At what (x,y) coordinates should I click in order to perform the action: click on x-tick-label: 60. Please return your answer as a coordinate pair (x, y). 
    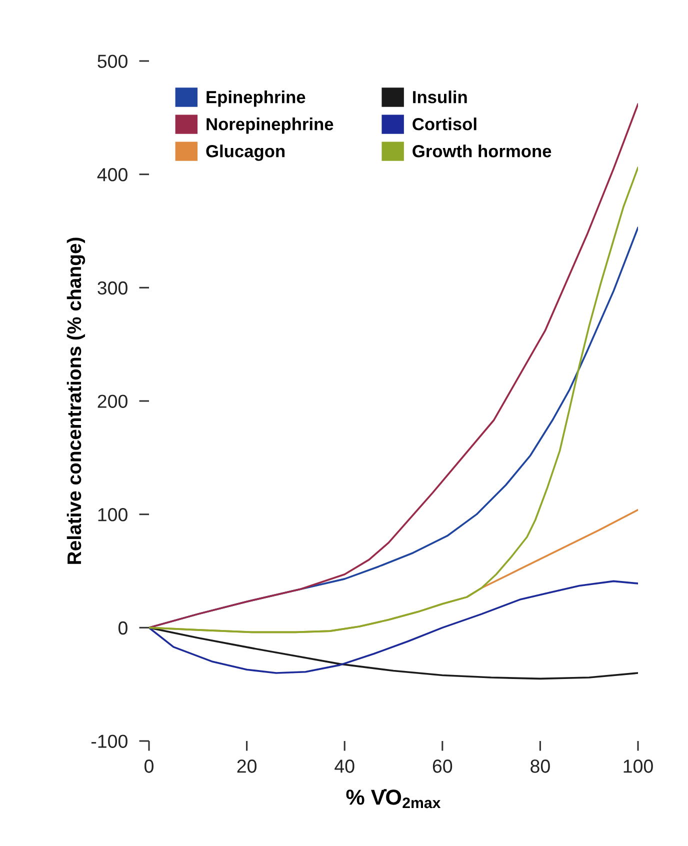
    Looking at the image, I should click on (442, 766).